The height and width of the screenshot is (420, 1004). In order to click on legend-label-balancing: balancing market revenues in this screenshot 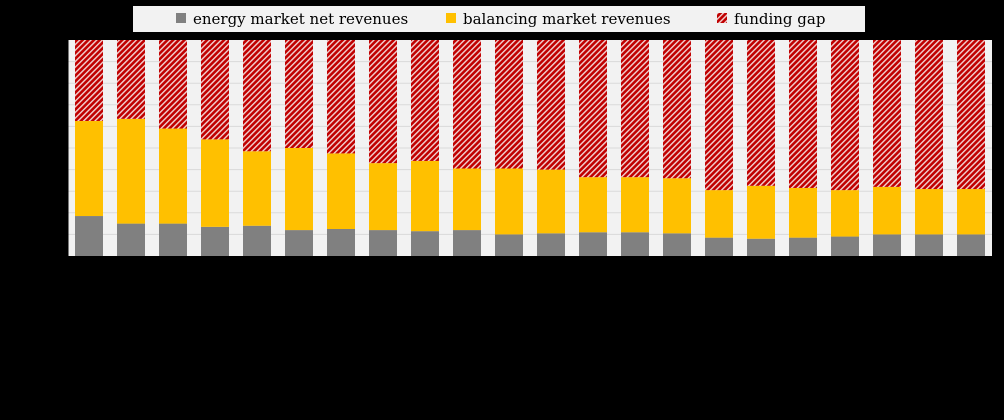, I will do `click(567, 19)`.